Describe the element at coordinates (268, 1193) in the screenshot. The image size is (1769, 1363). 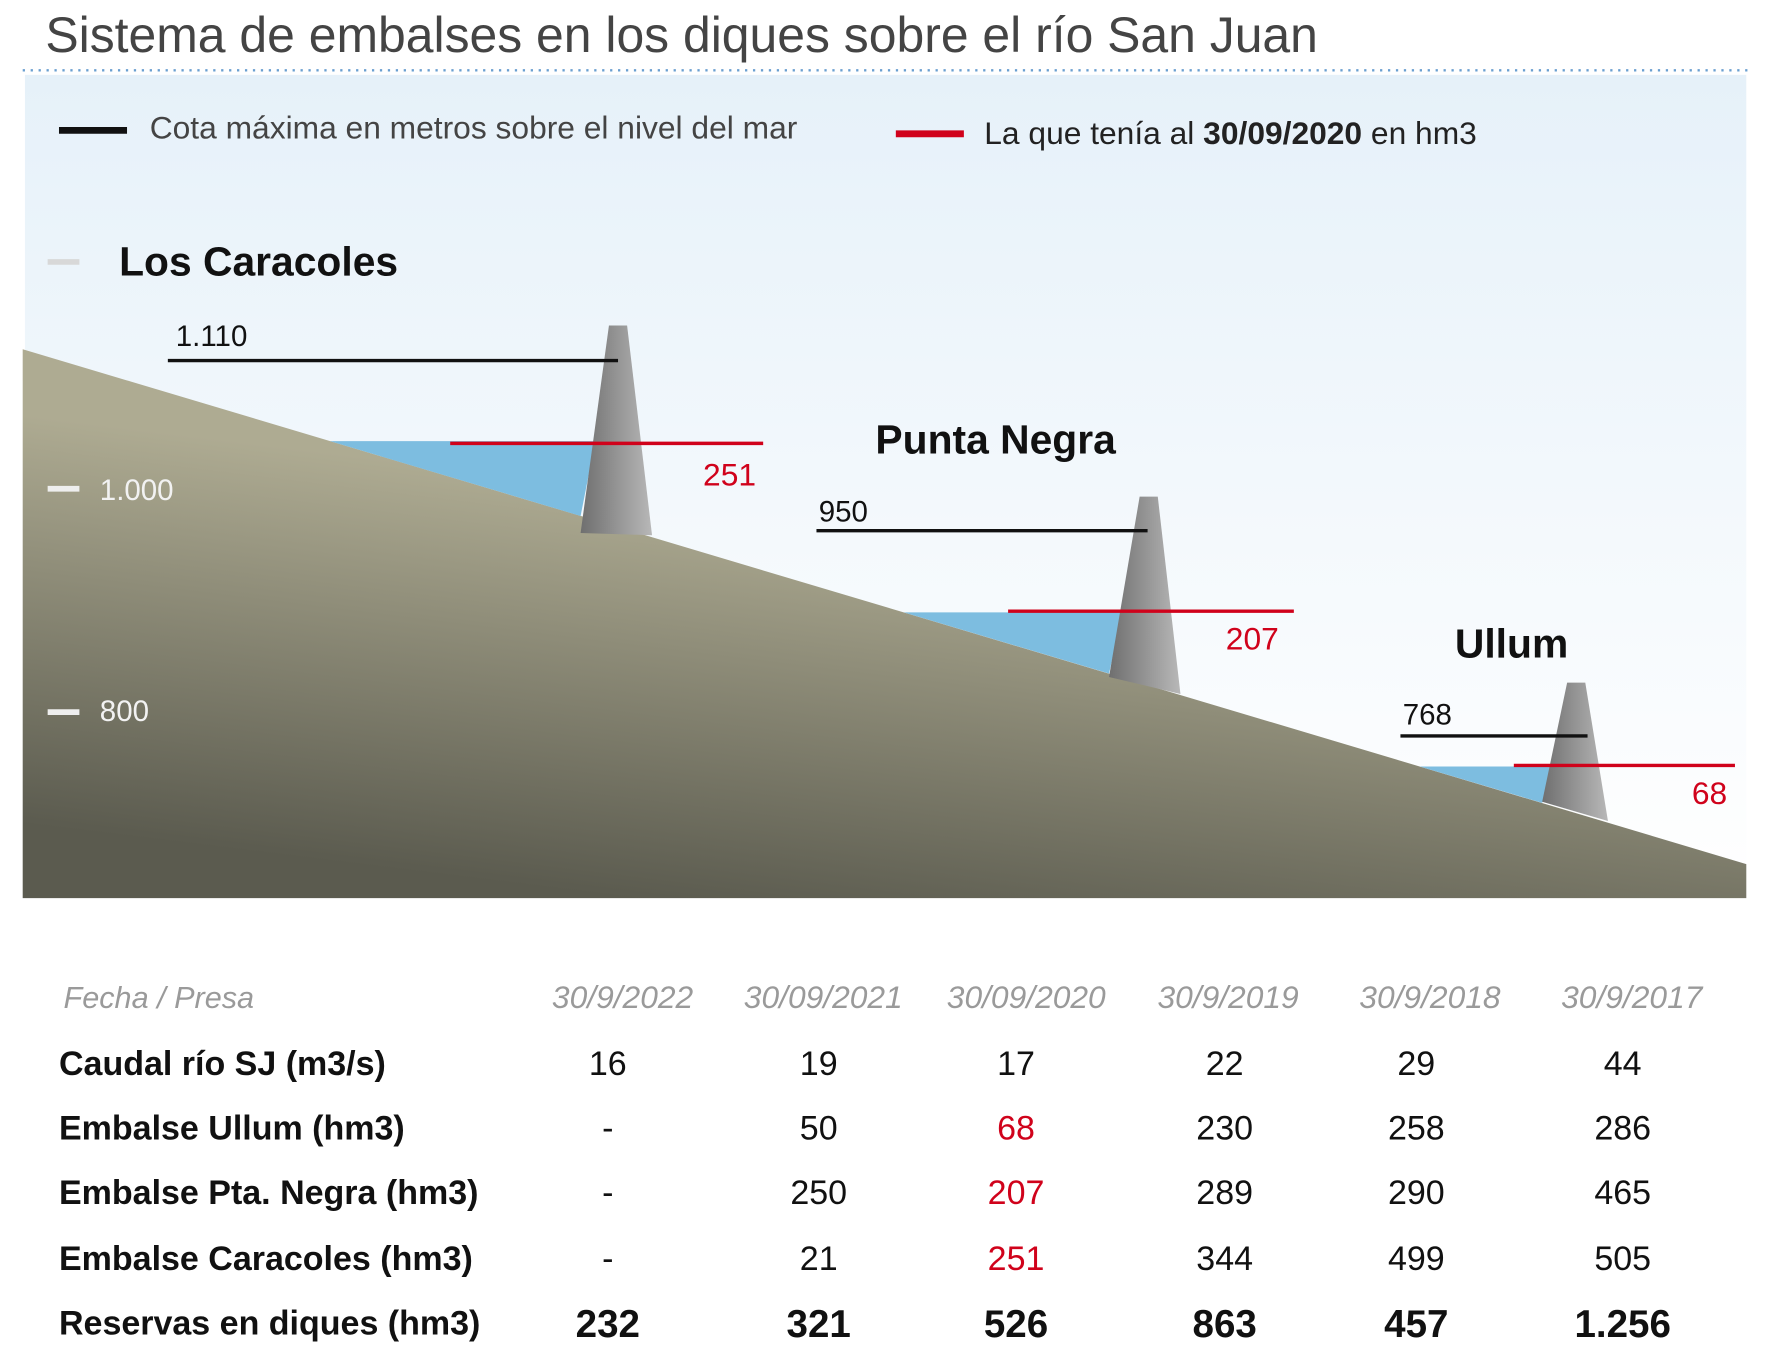
I see `row-label: Embalse Pta. Negra (hm3)` at that location.